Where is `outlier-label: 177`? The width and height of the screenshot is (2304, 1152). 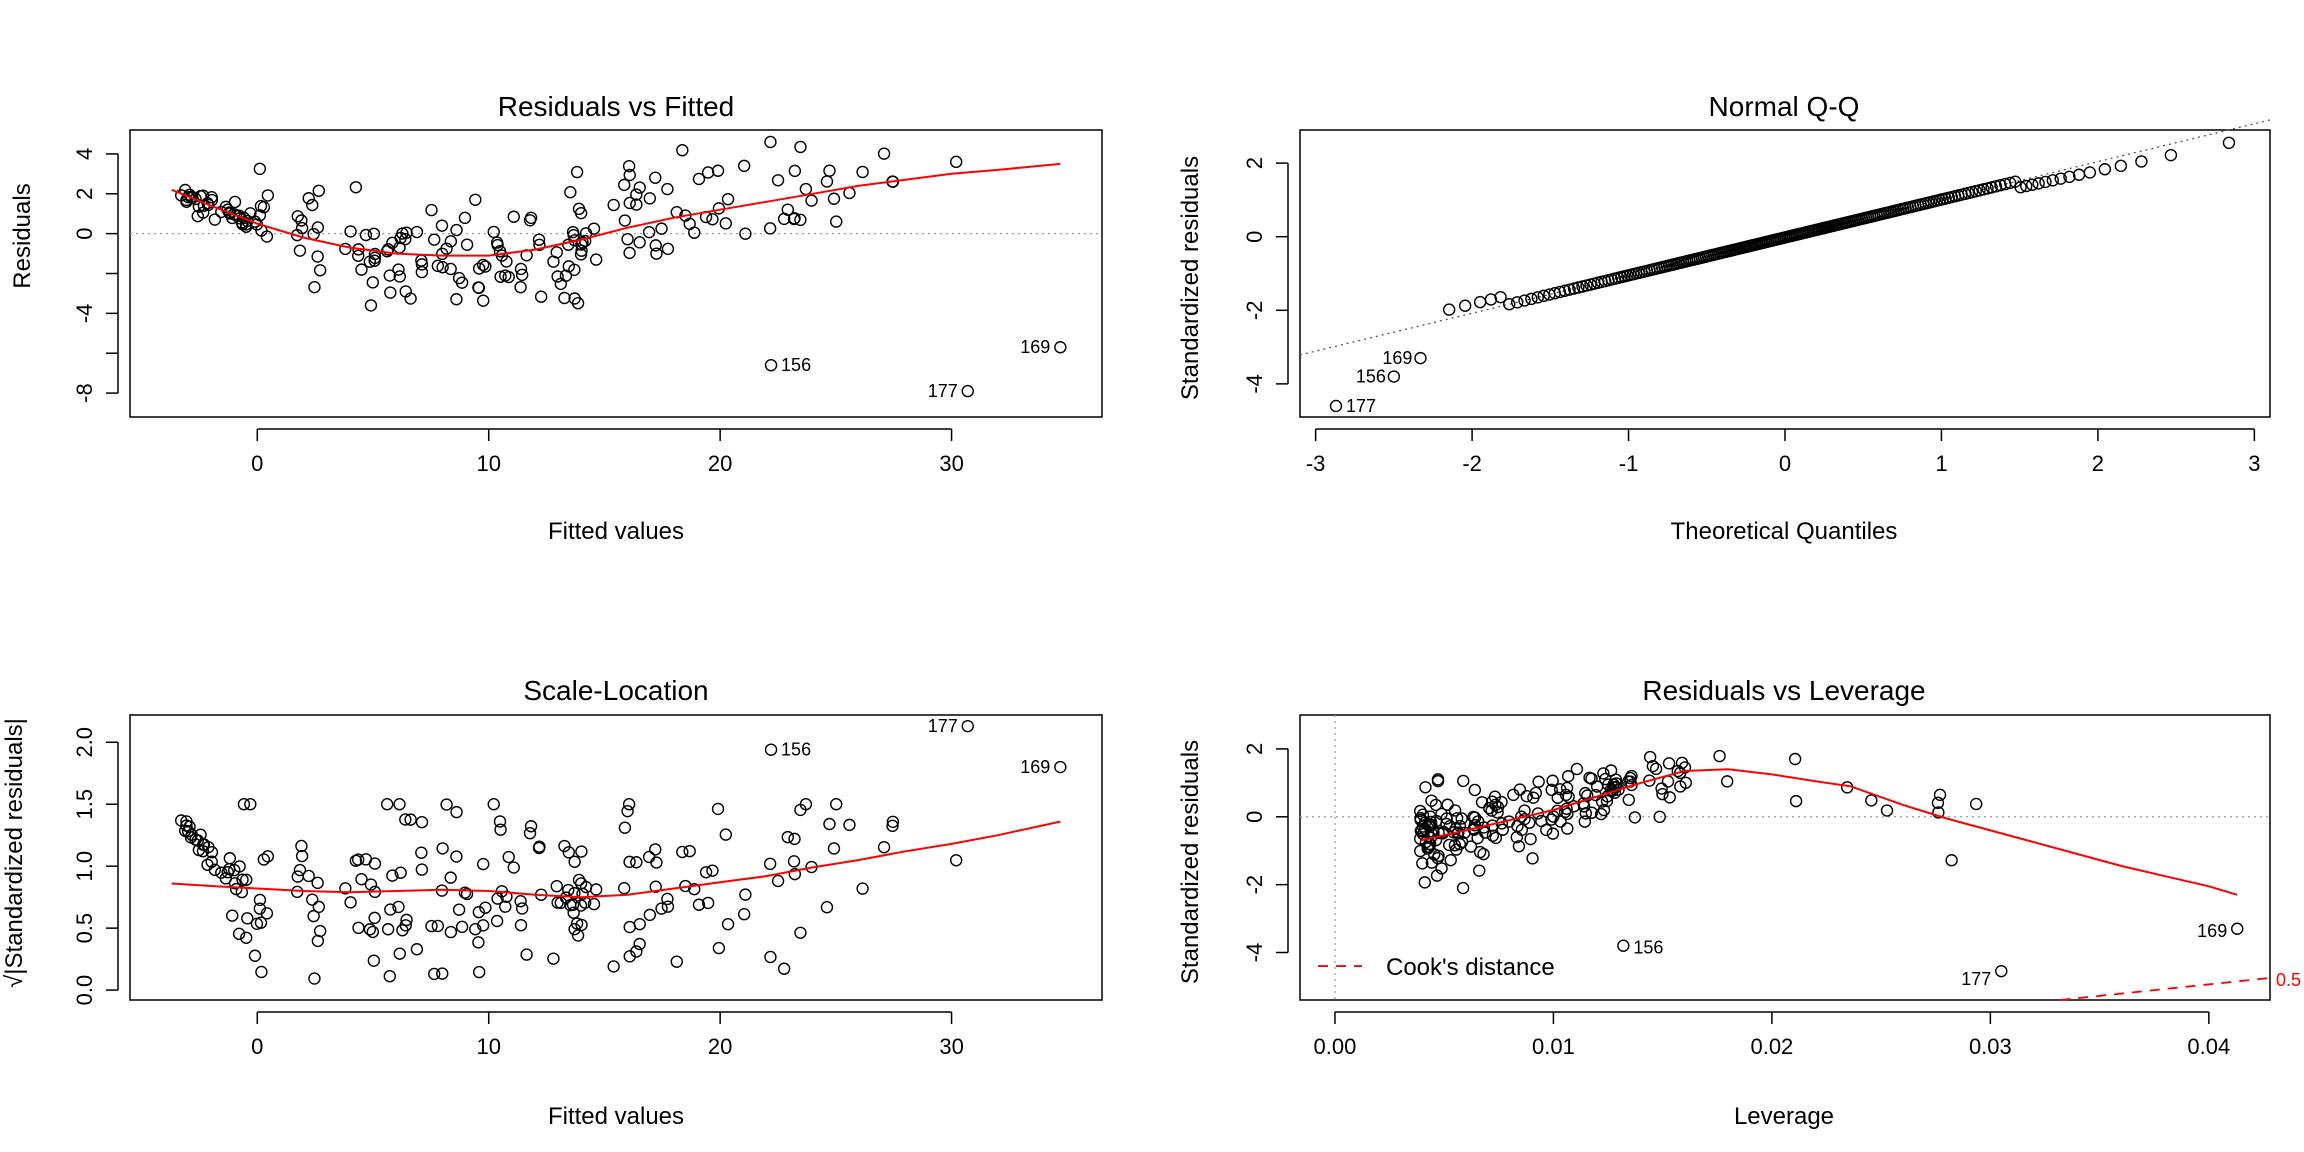
outlier-label: 177 is located at coordinates (1361, 406).